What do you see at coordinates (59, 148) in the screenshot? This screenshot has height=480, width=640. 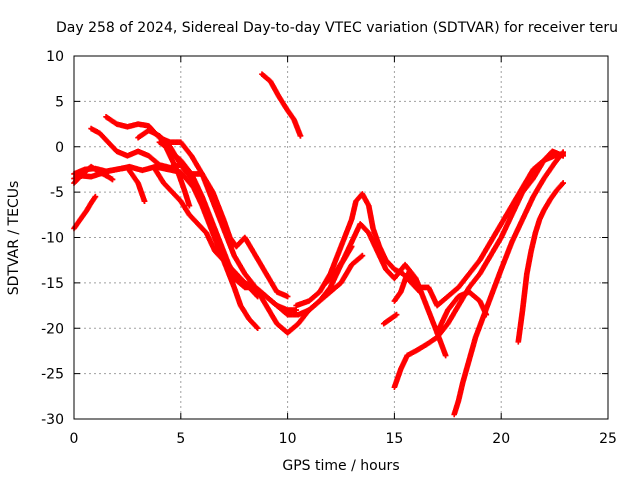 I see `y-tick-label: 0` at bounding box center [59, 148].